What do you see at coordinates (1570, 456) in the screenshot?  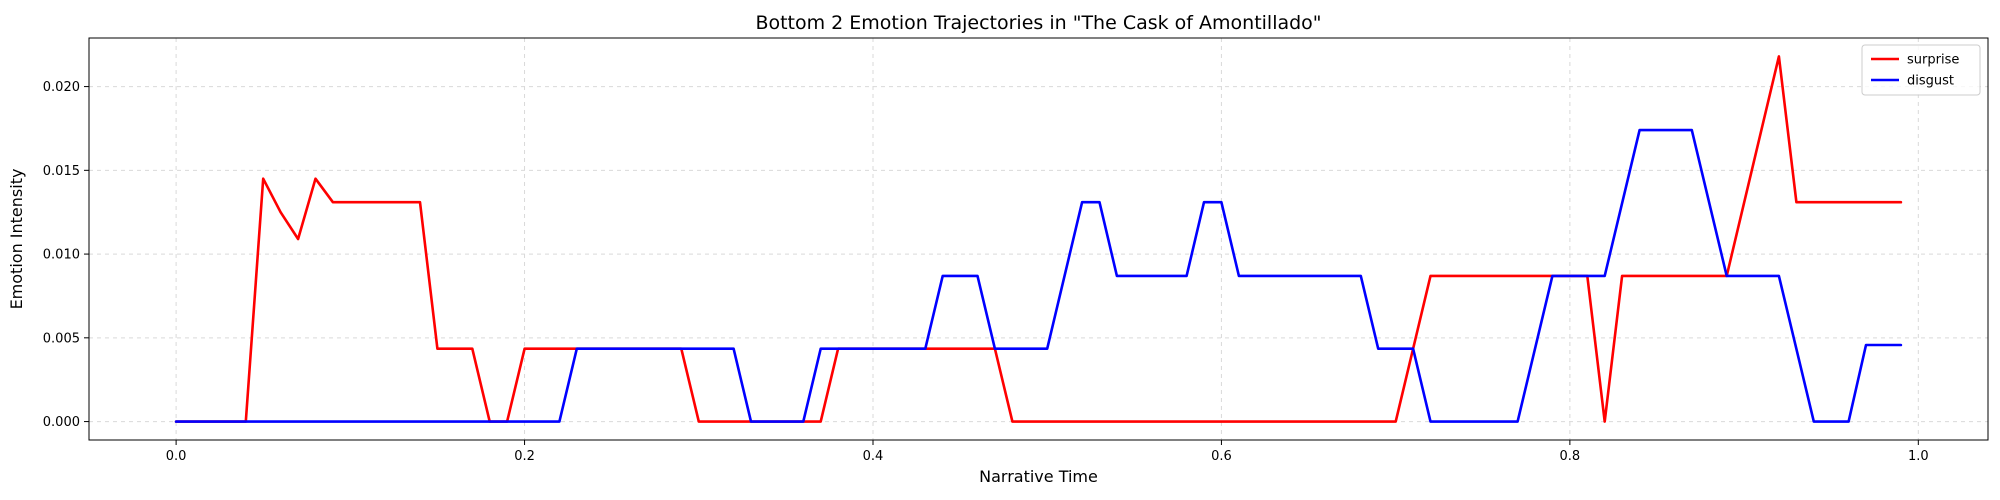 I see `x-tick-label: 0.8` at bounding box center [1570, 456].